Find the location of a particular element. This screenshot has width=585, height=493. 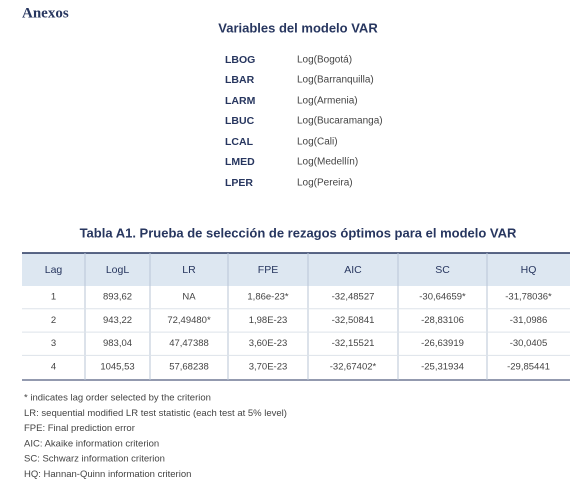

table-cell: 3 is located at coordinates (53, 343).